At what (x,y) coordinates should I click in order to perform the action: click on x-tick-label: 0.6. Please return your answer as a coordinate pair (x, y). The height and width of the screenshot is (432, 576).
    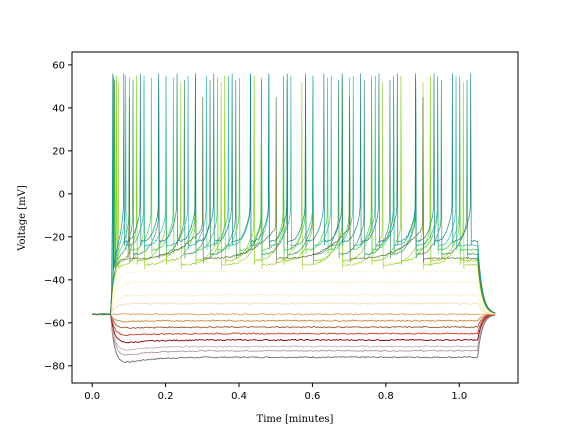
    Looking at the image, I should click on (312, 396).